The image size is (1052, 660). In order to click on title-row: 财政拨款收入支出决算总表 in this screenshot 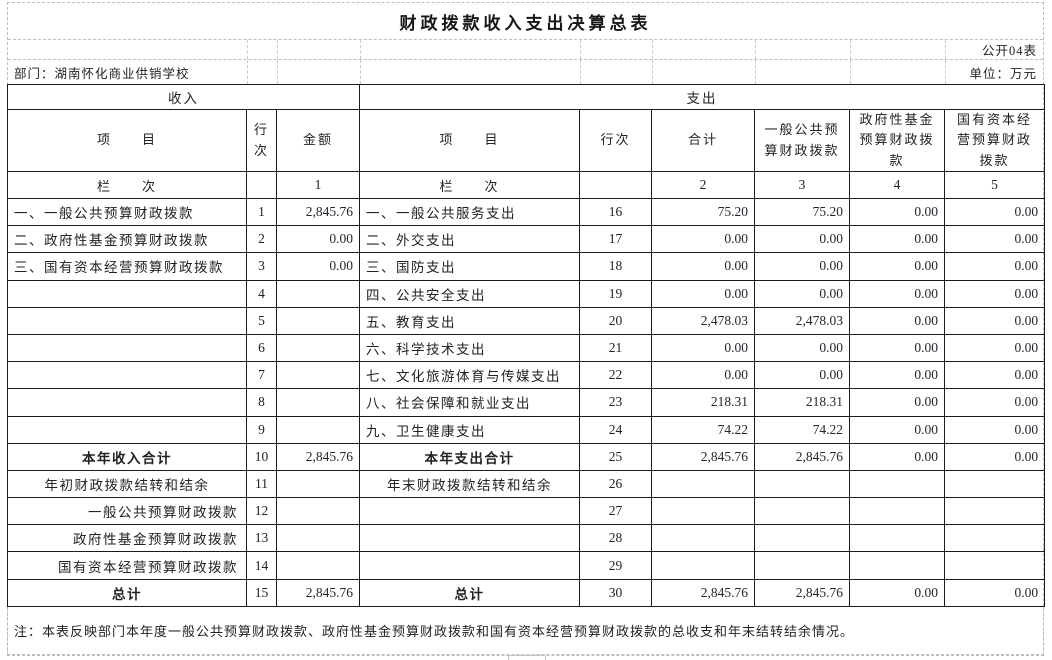, I will do `click(525, 21)`.